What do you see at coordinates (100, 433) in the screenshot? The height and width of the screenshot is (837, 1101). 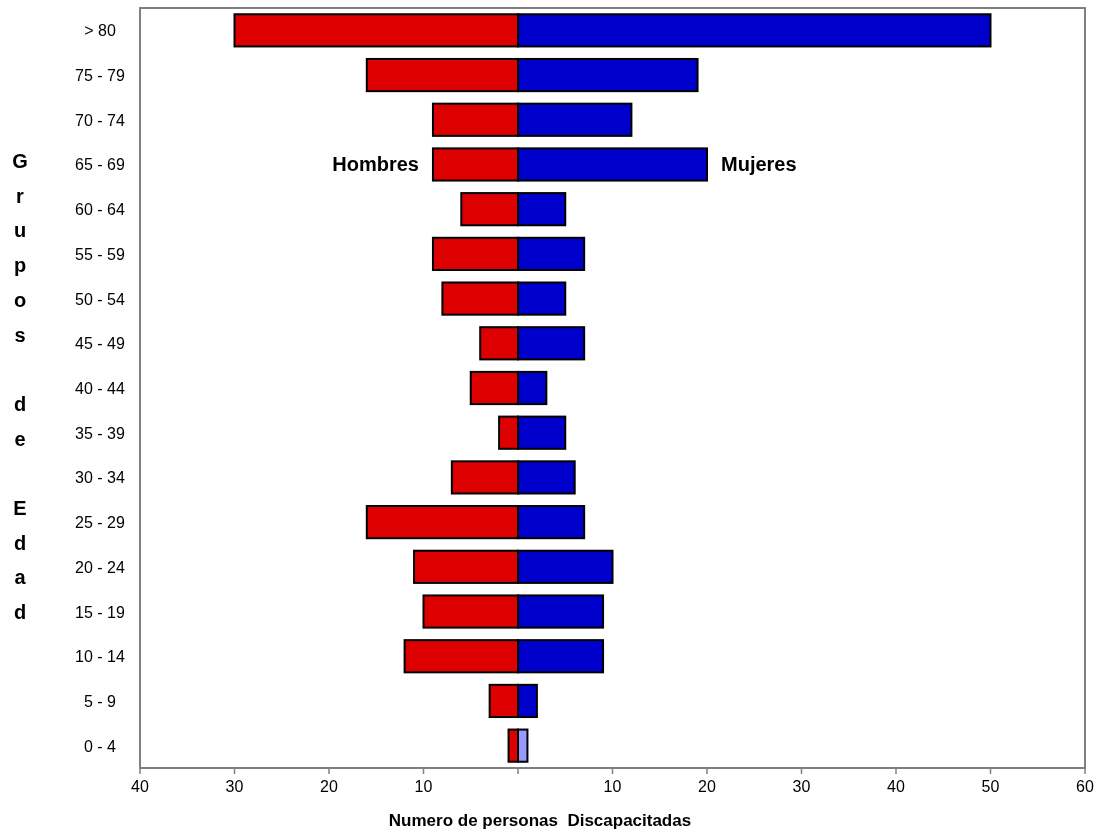 I see `y-tick-label: 35 - 39` at bounding box center [100, 433].